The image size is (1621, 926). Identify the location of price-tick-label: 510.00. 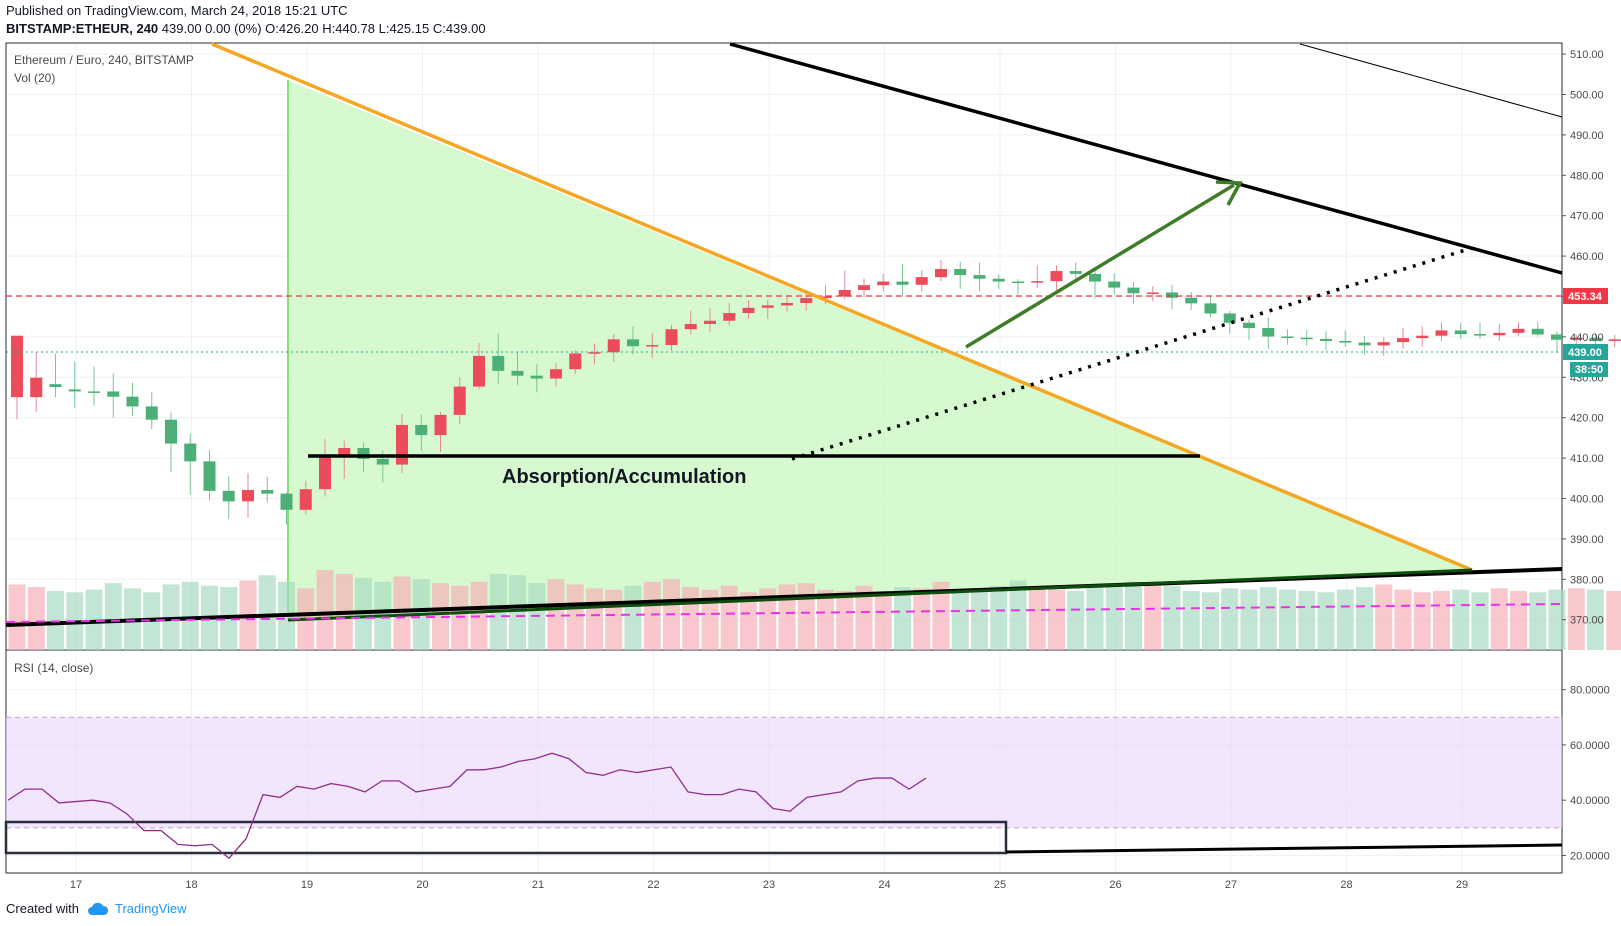
(1587, 55).